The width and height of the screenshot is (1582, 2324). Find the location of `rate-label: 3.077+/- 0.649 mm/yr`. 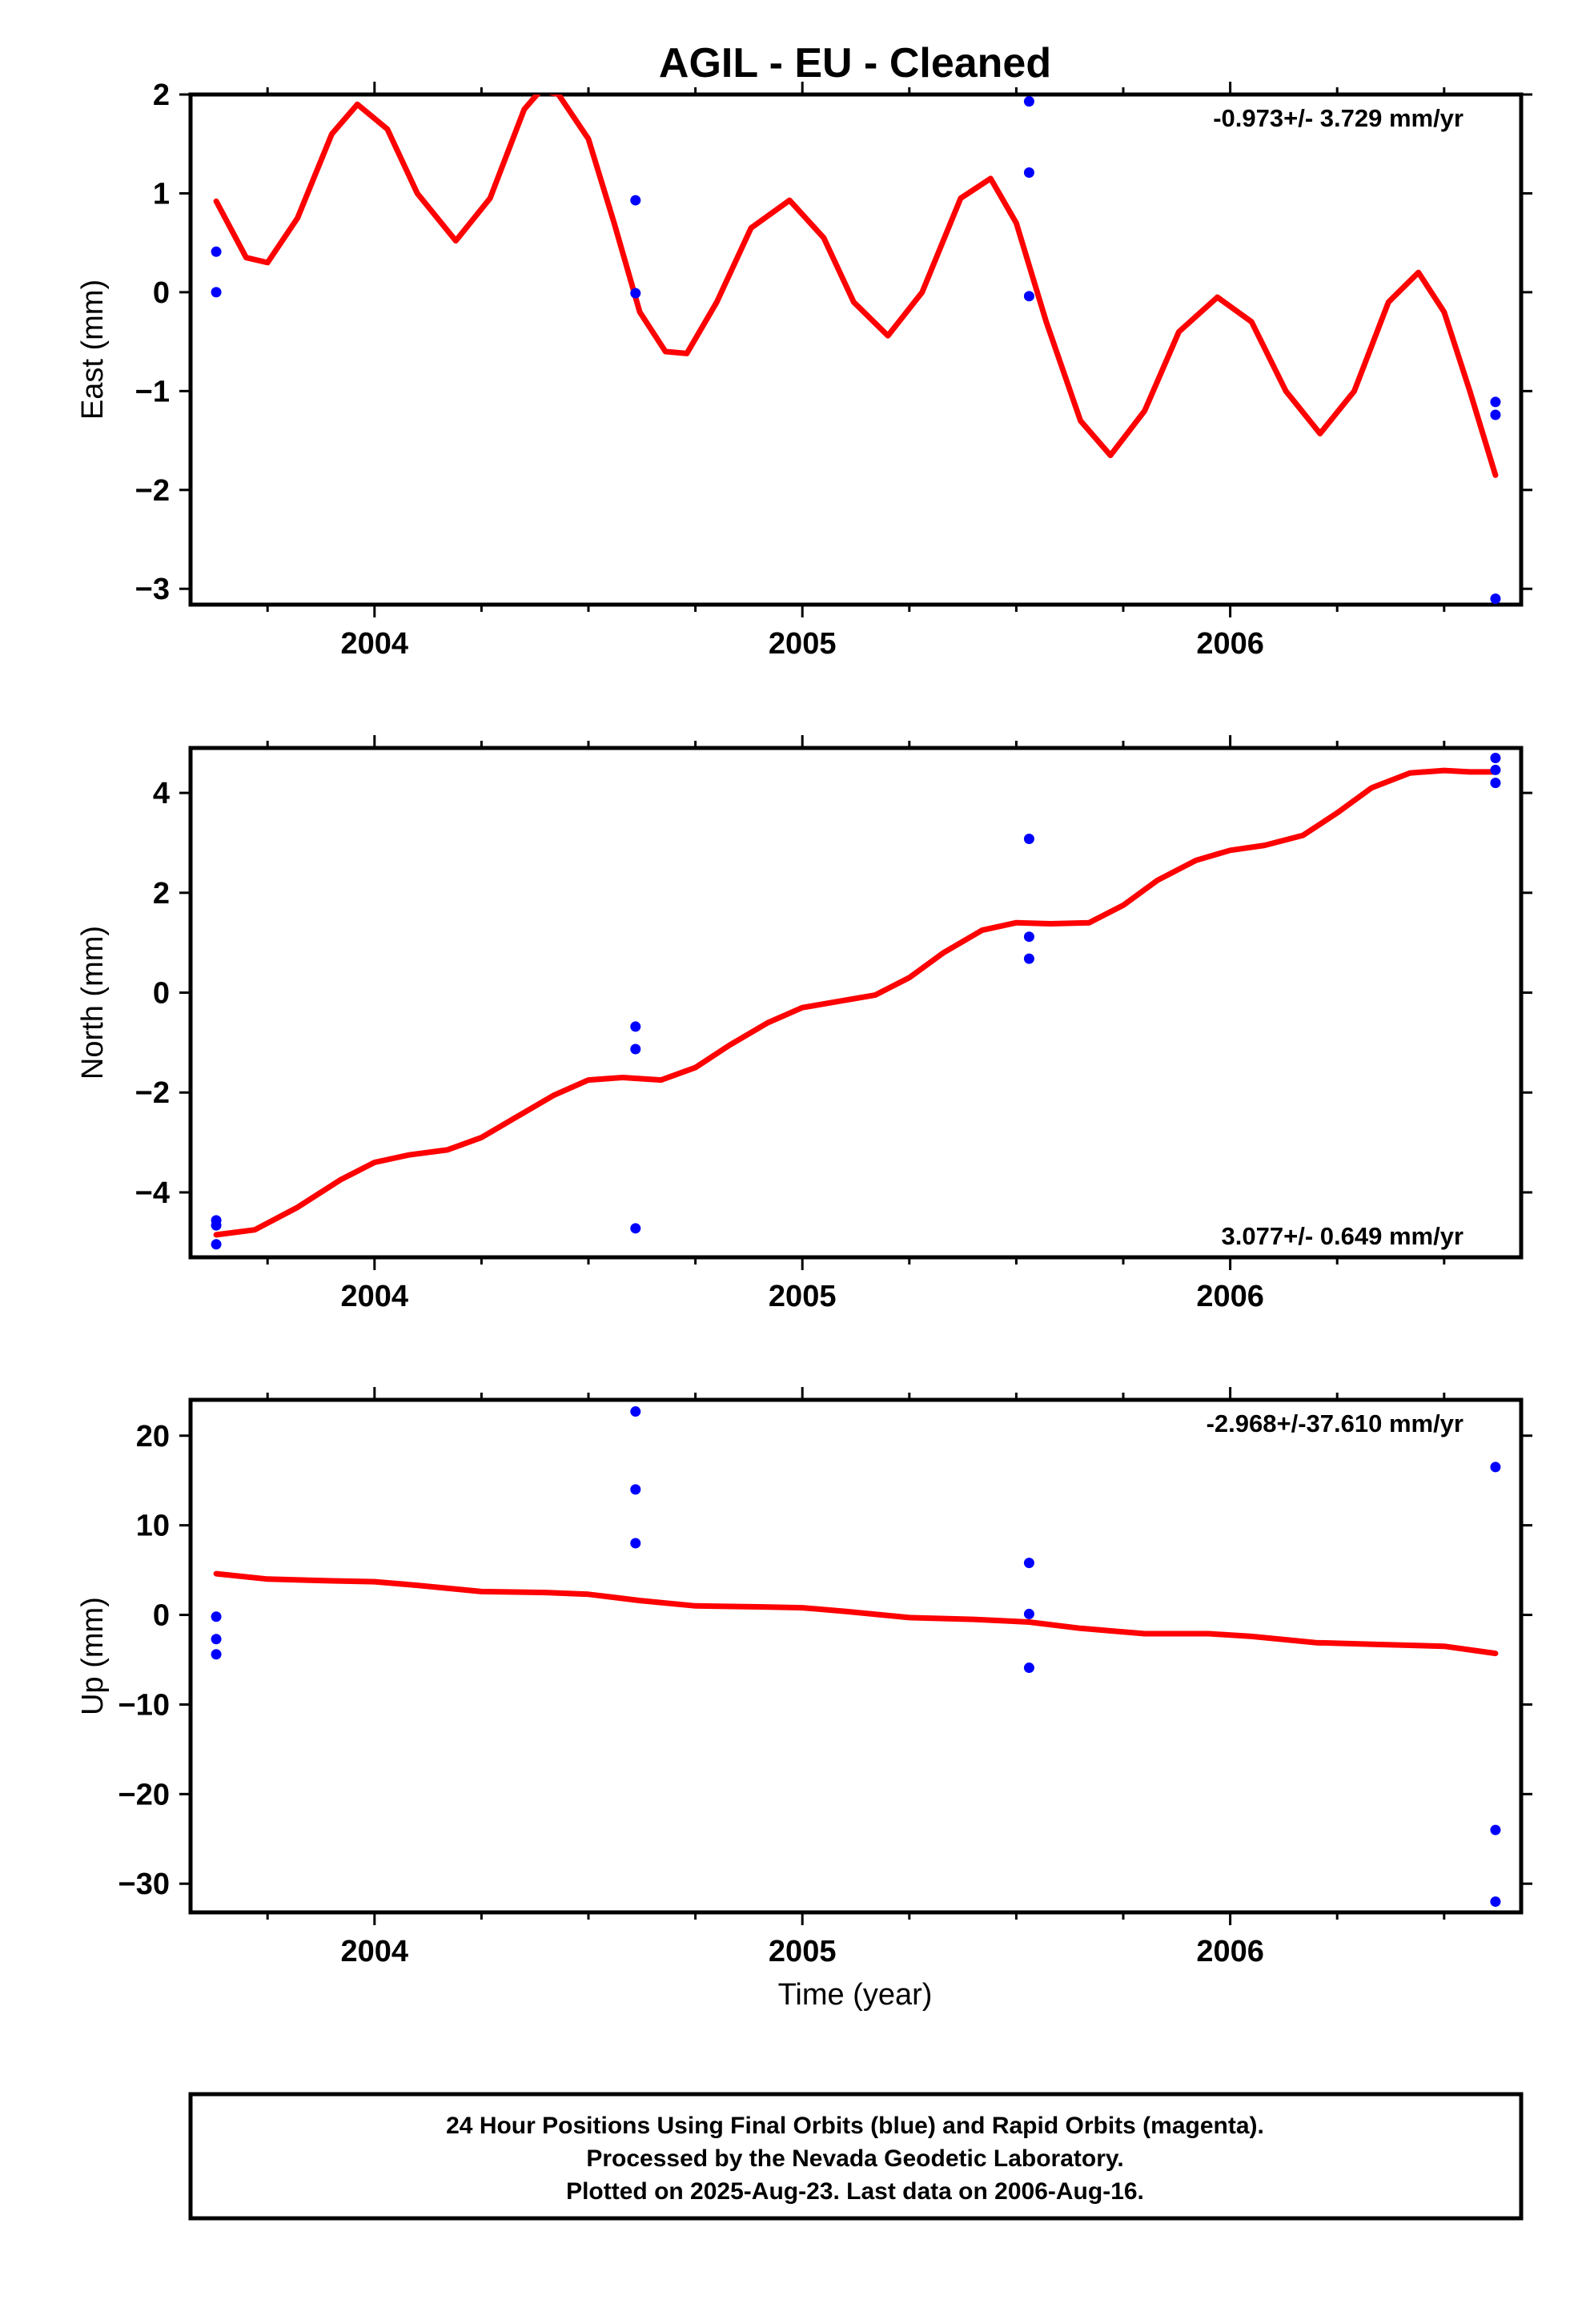

rate-label: 3.077+/- 0.649 mm/yr is located at coordinates (1343, 1236).